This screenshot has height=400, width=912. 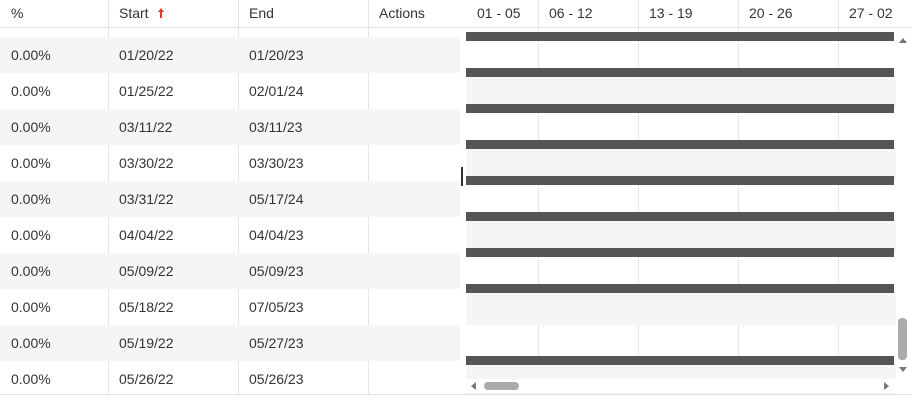 I want to click on horizontal-scrollbar, so click(x=681, y=386).